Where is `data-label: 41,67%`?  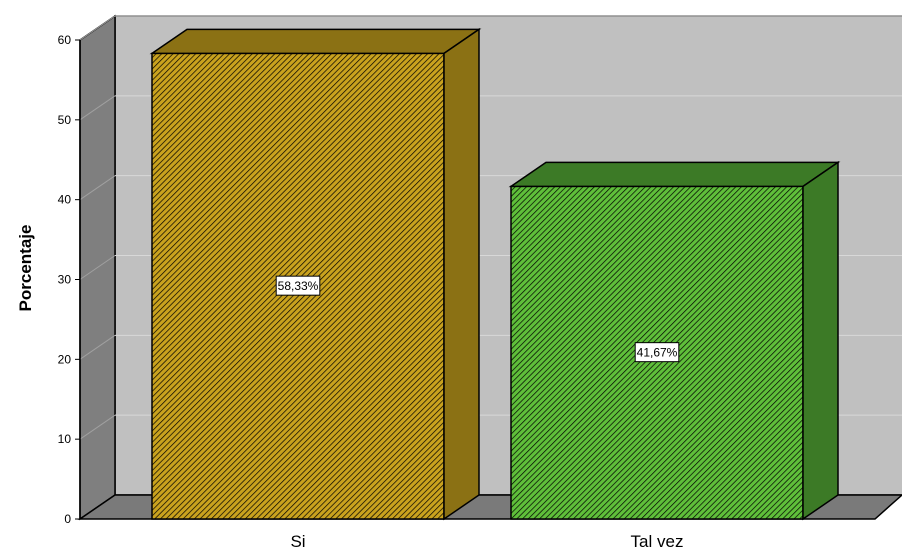 data-label: 41,67% is located at coordinates (657, 353).